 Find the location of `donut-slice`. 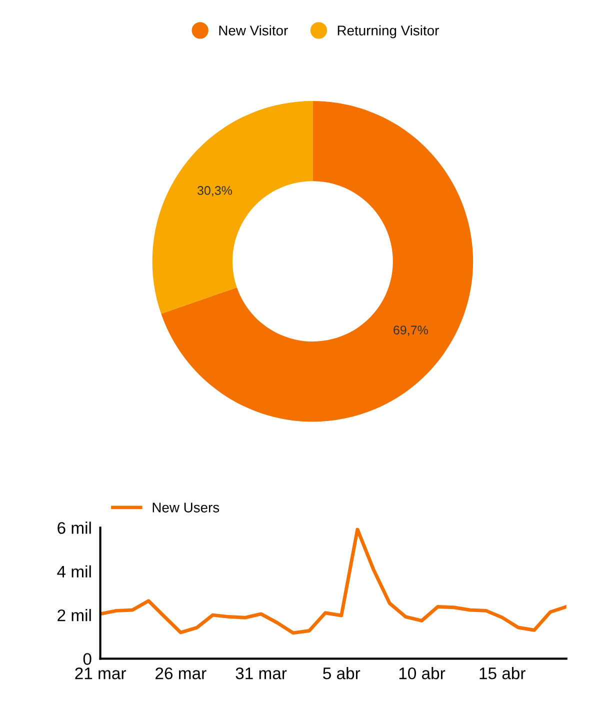

donut-slice is located at coordinates (232, 207).